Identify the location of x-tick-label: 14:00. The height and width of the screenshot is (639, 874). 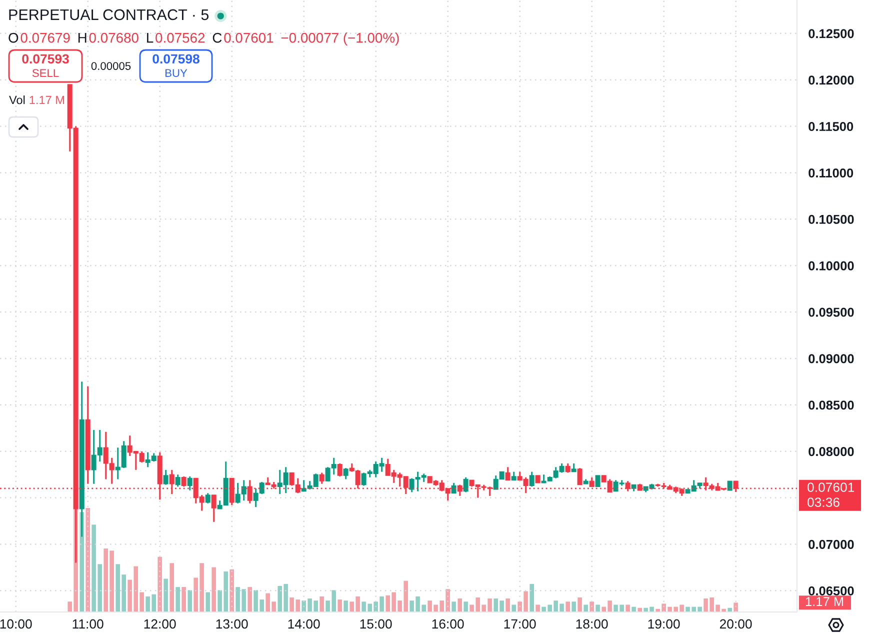
(304, 624).